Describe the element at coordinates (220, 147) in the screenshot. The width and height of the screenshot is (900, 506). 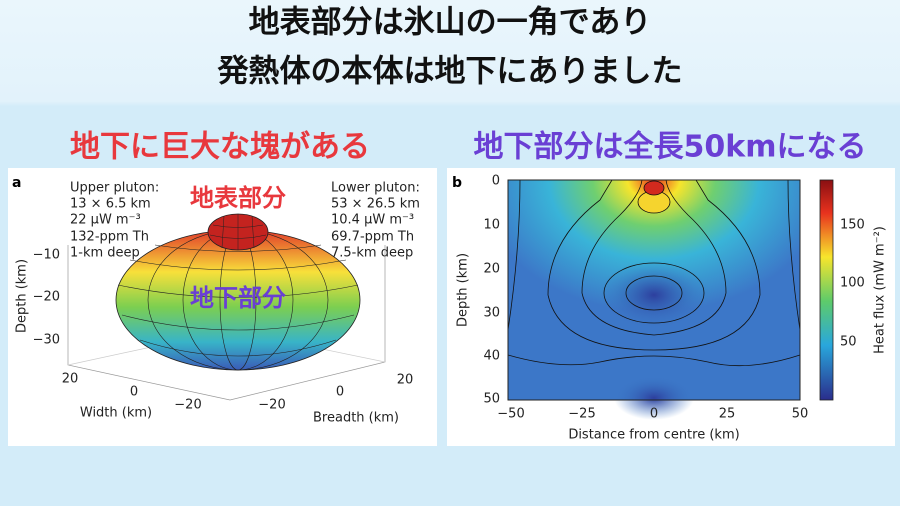
I see `left-heading: 地下に巨大な塊がある` at that location.